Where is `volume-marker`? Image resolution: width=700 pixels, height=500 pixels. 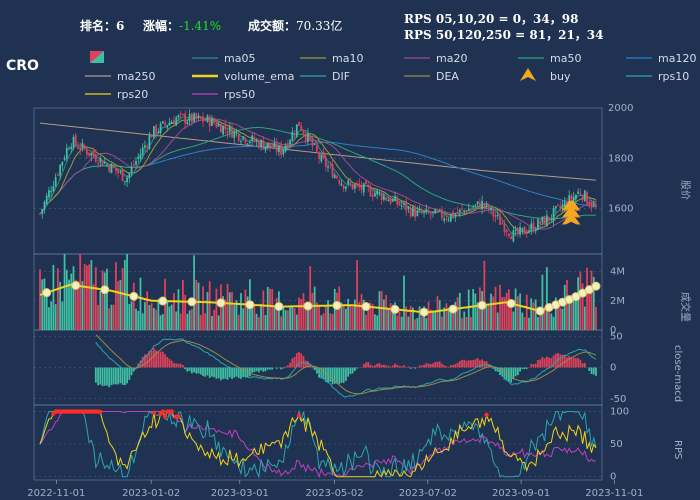 volume-marker is located at coordinates (250, 305).